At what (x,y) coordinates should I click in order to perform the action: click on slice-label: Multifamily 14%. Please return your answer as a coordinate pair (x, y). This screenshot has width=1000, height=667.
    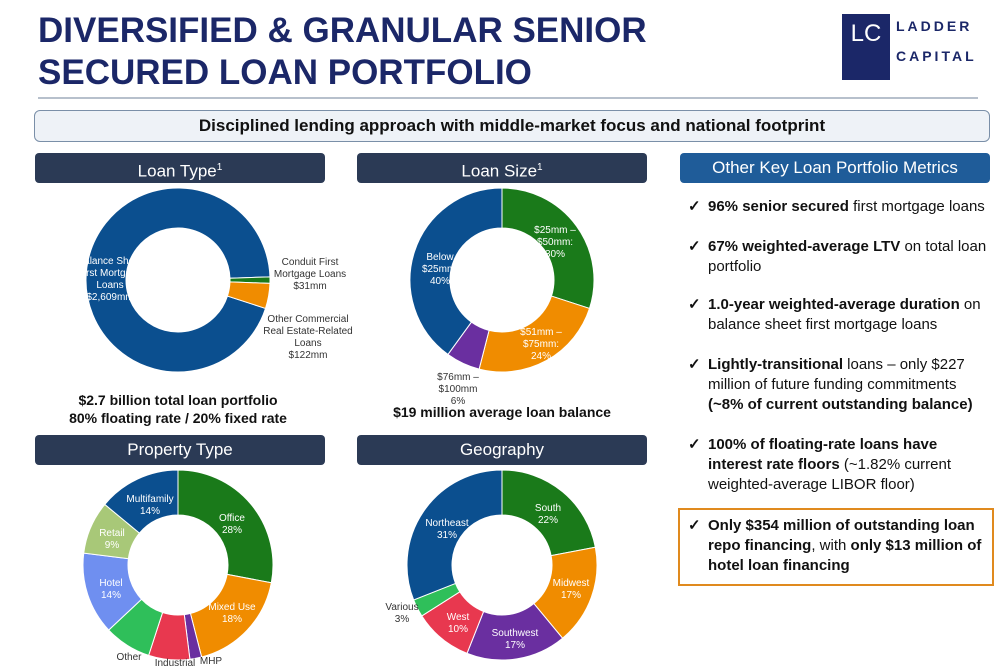
    Looking at the image, I should click on (150, 506).